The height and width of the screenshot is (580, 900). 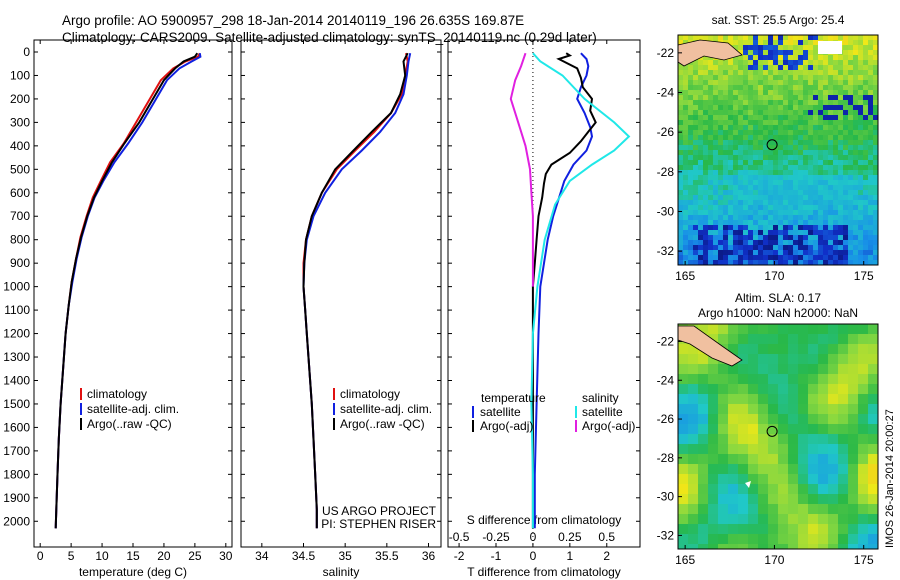 What do you see at coordinates (666, 419) in the screenshot?
I see `map-y-tick-label: -26` at bounding box center [666, 419].